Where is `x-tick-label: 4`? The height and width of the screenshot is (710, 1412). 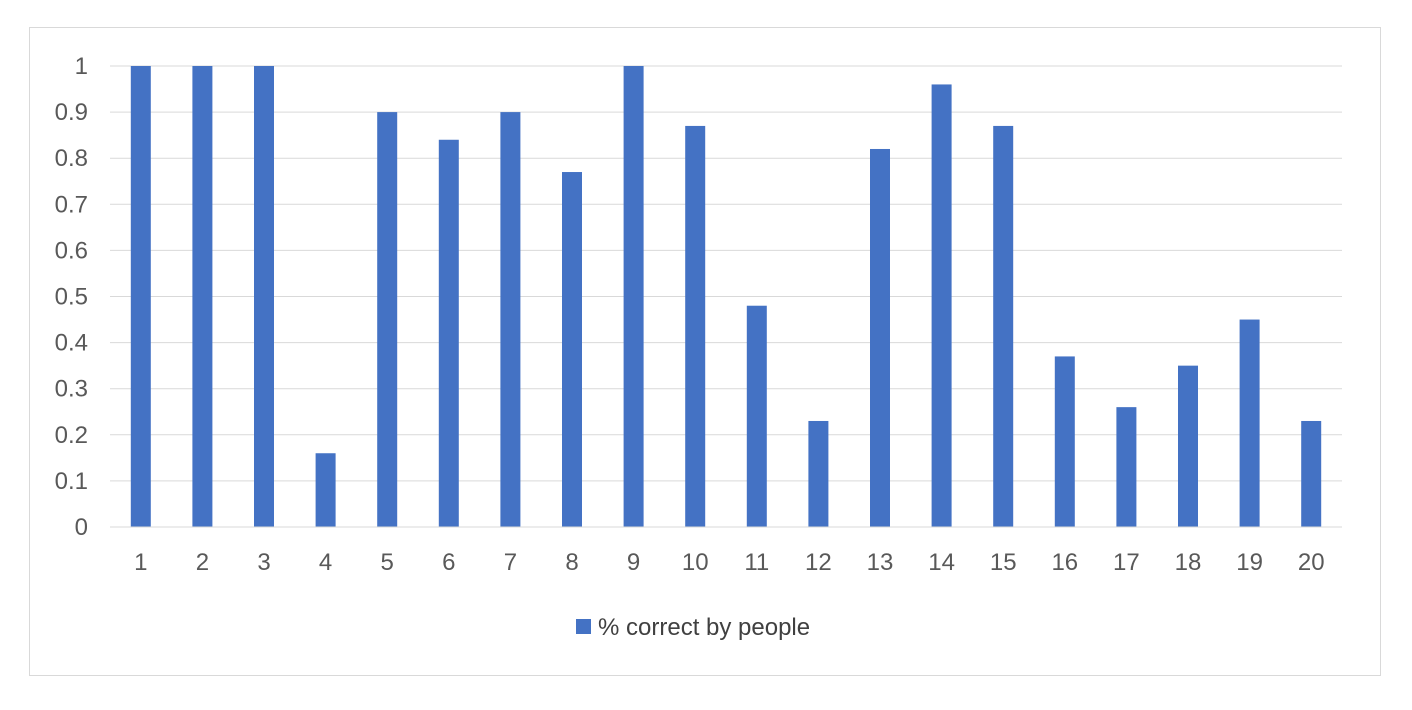
x-tick-label: 4 is located at coordinates (325, 562).